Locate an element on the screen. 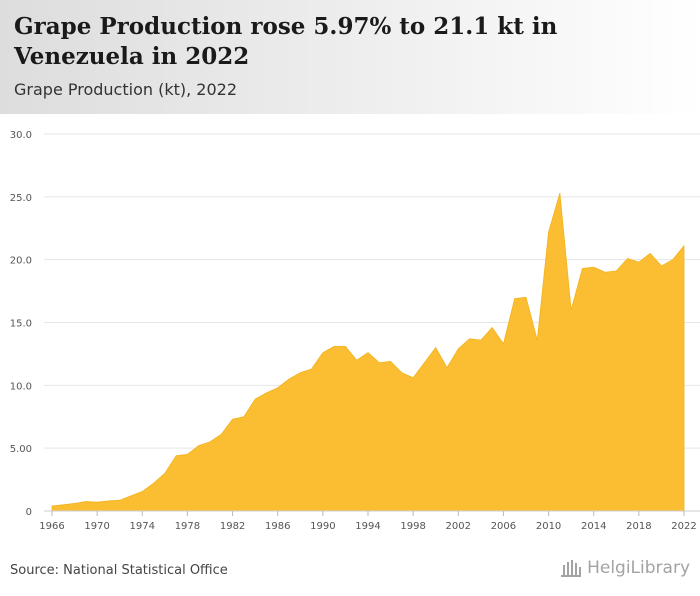 The width and height of the screenshot is (700, 596). x-tick-label: 1982 is located at coordinates (232, 526).